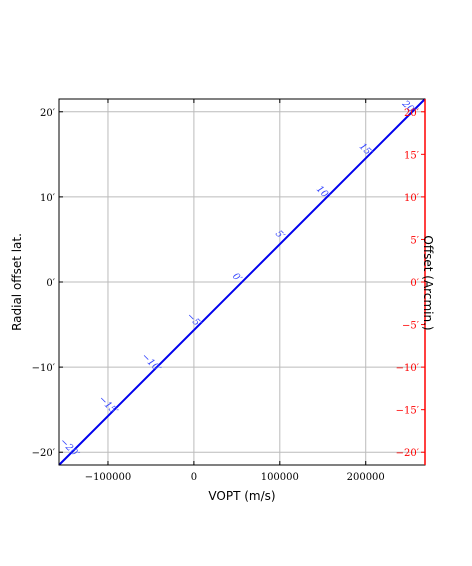  I want to click on line-label-6: 10′, so click(323, 193).